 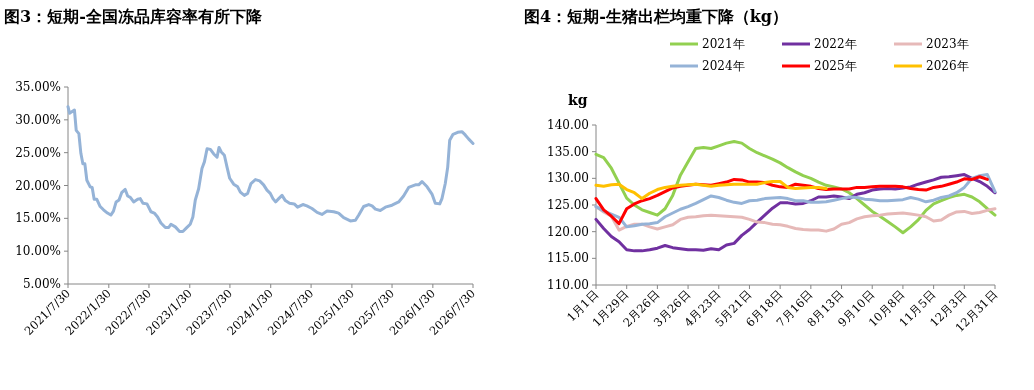 What do you see at coordinates (835, 44) in the screenshot?
I see `legend-label: 2022年` at bounding box center [835, 44].